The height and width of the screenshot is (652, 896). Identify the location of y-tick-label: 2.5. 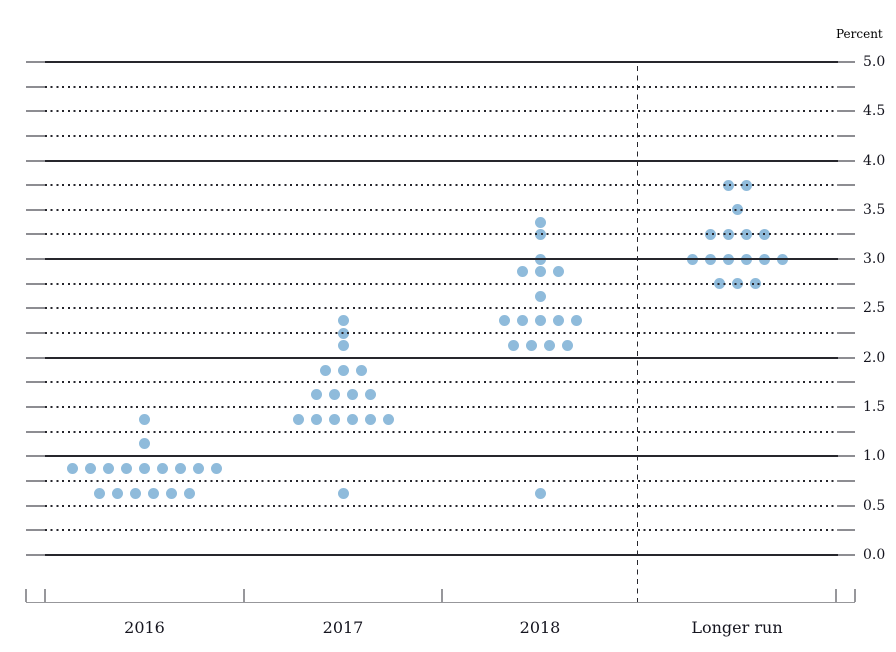
(874, 308).